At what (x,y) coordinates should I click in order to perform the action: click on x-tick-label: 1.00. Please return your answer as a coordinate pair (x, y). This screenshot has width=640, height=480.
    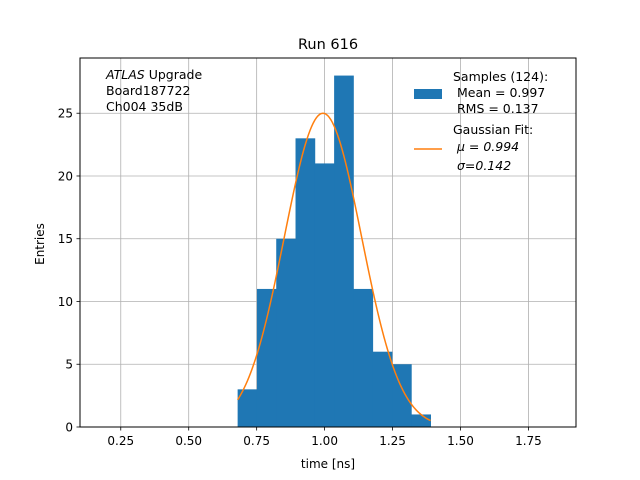
    Looking at the image, I should click on (324, 441).